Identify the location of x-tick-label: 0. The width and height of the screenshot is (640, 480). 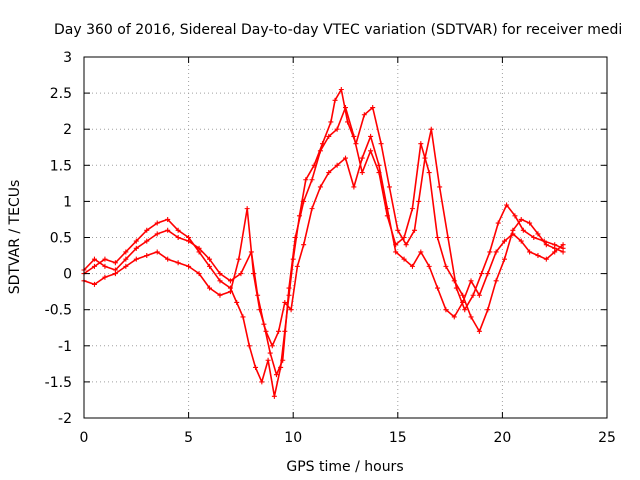
(84, 438).